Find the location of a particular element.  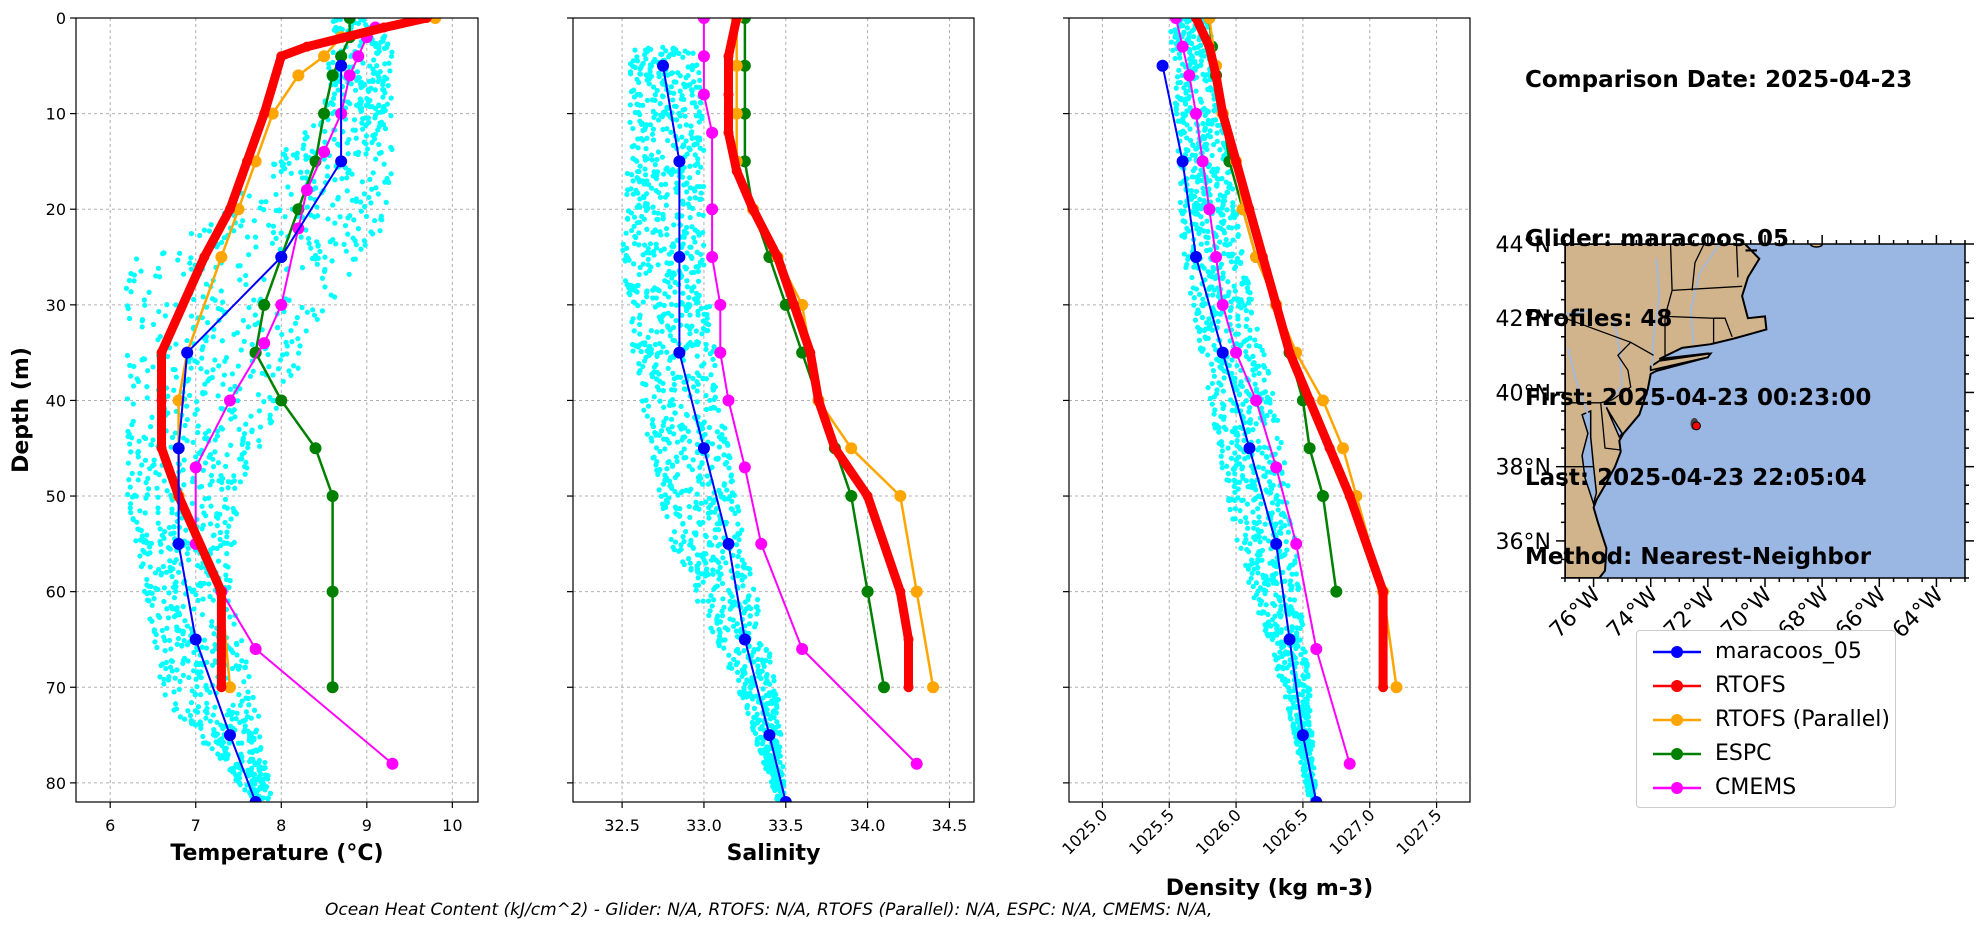

legend-item-espc: ESPC is located at coordinates (1767, 754).